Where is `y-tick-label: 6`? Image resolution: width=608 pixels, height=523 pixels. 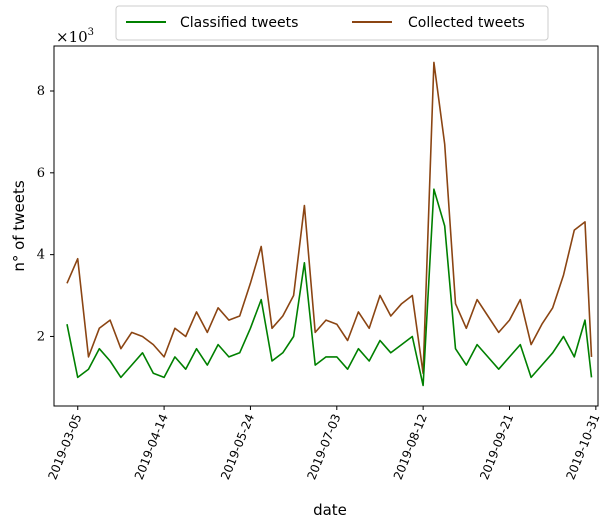 y-tick-label: 6 is located at coordinates (41, 173).